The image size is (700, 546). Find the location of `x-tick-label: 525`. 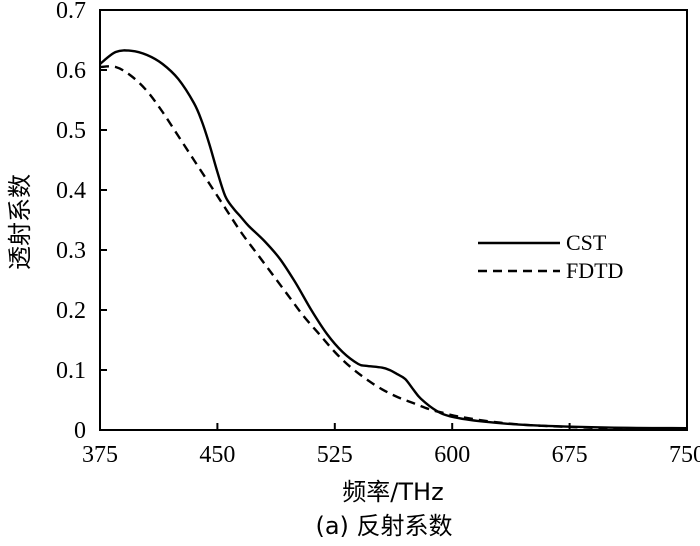

x-tick-label: 525 is located at coordinates (335, 455).